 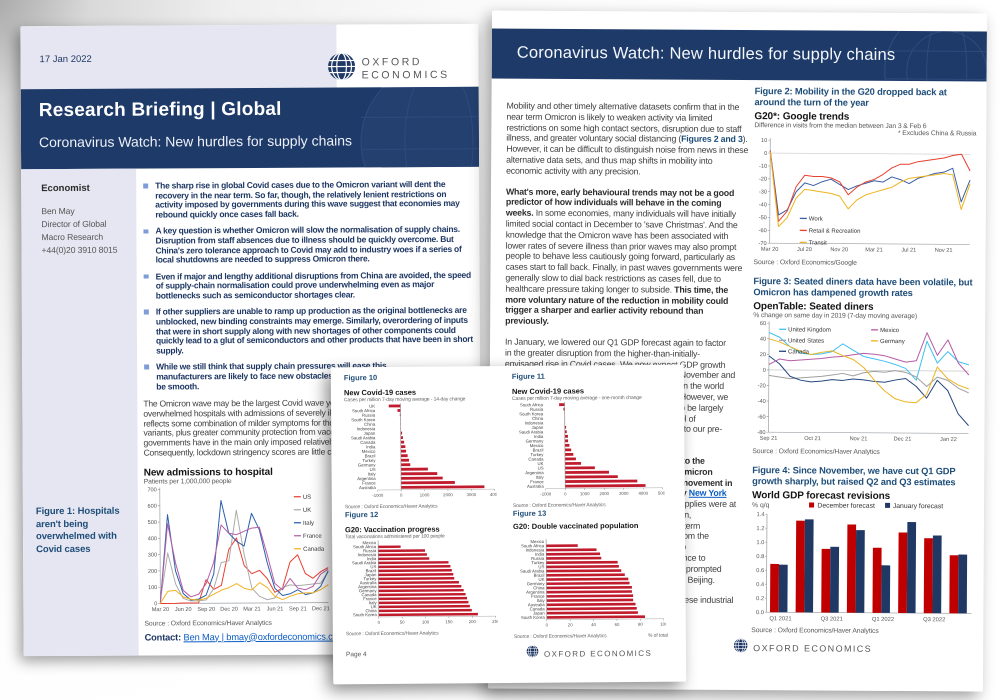 I want to click on svg-text: Q3 2022, so click(x=934, y=620).